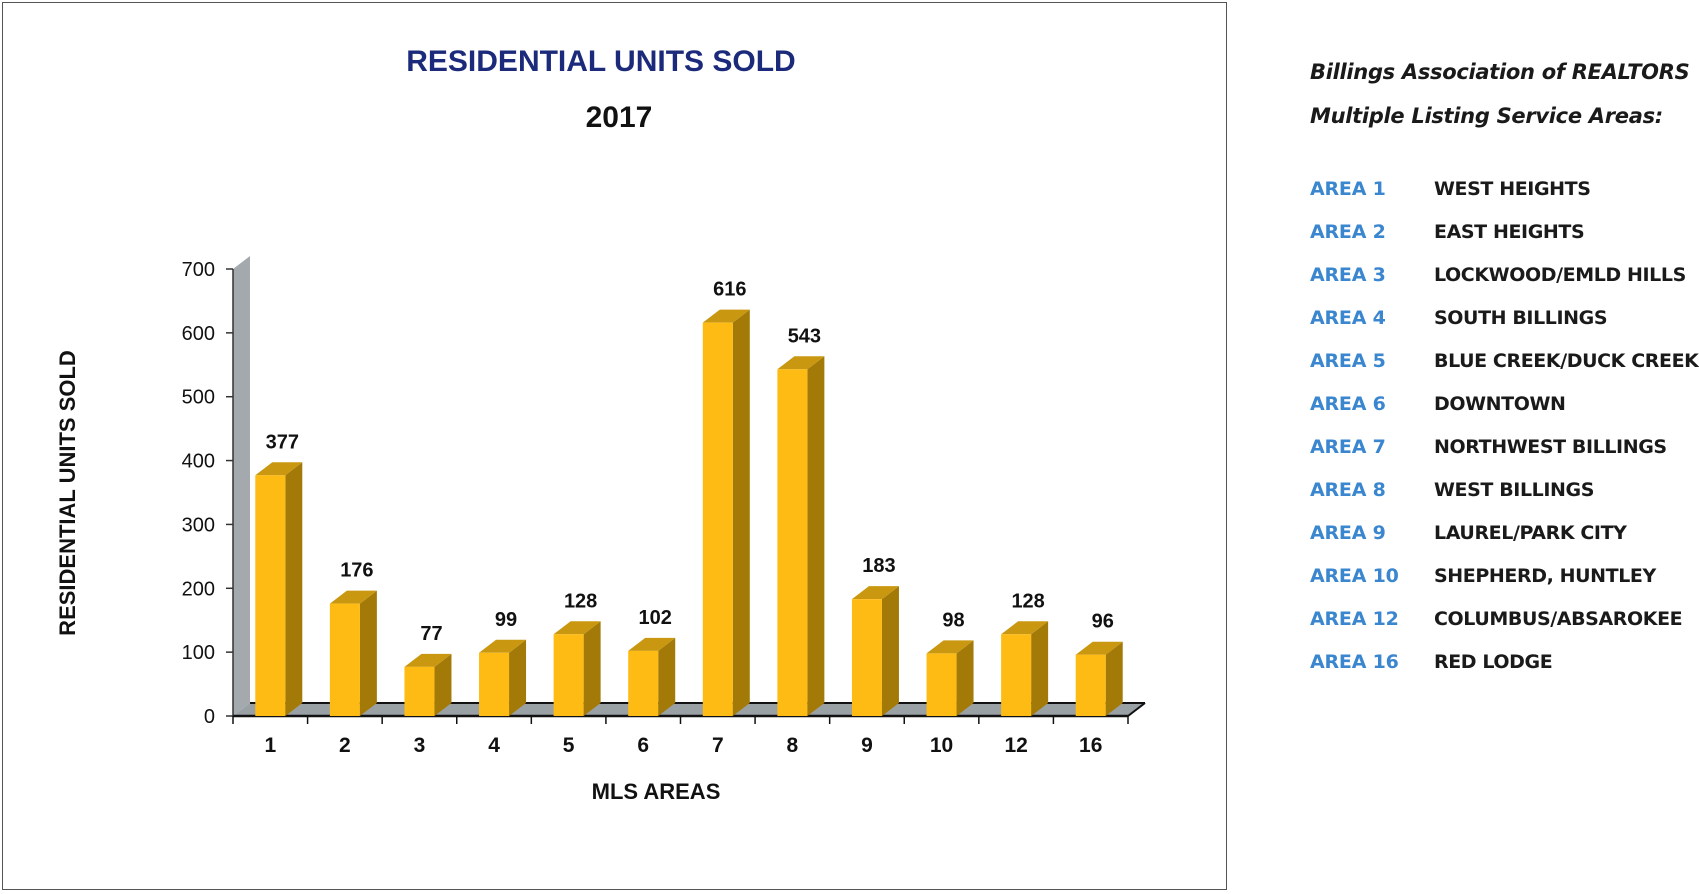  What do you see at coordinates (198, 334) in the screenshot?
I see `y-tick-label: 600` at bounding box center [198, 334].